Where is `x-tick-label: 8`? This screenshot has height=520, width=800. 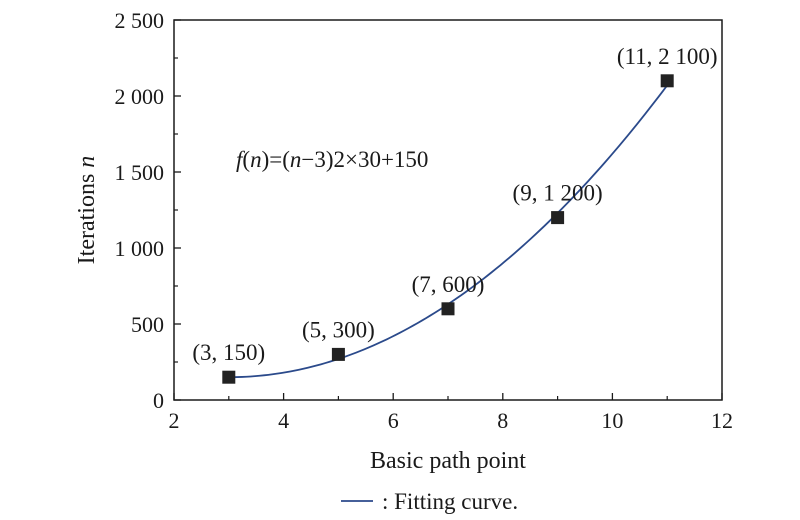
x-tick-label: 8 is located at coordinates (502, 420).